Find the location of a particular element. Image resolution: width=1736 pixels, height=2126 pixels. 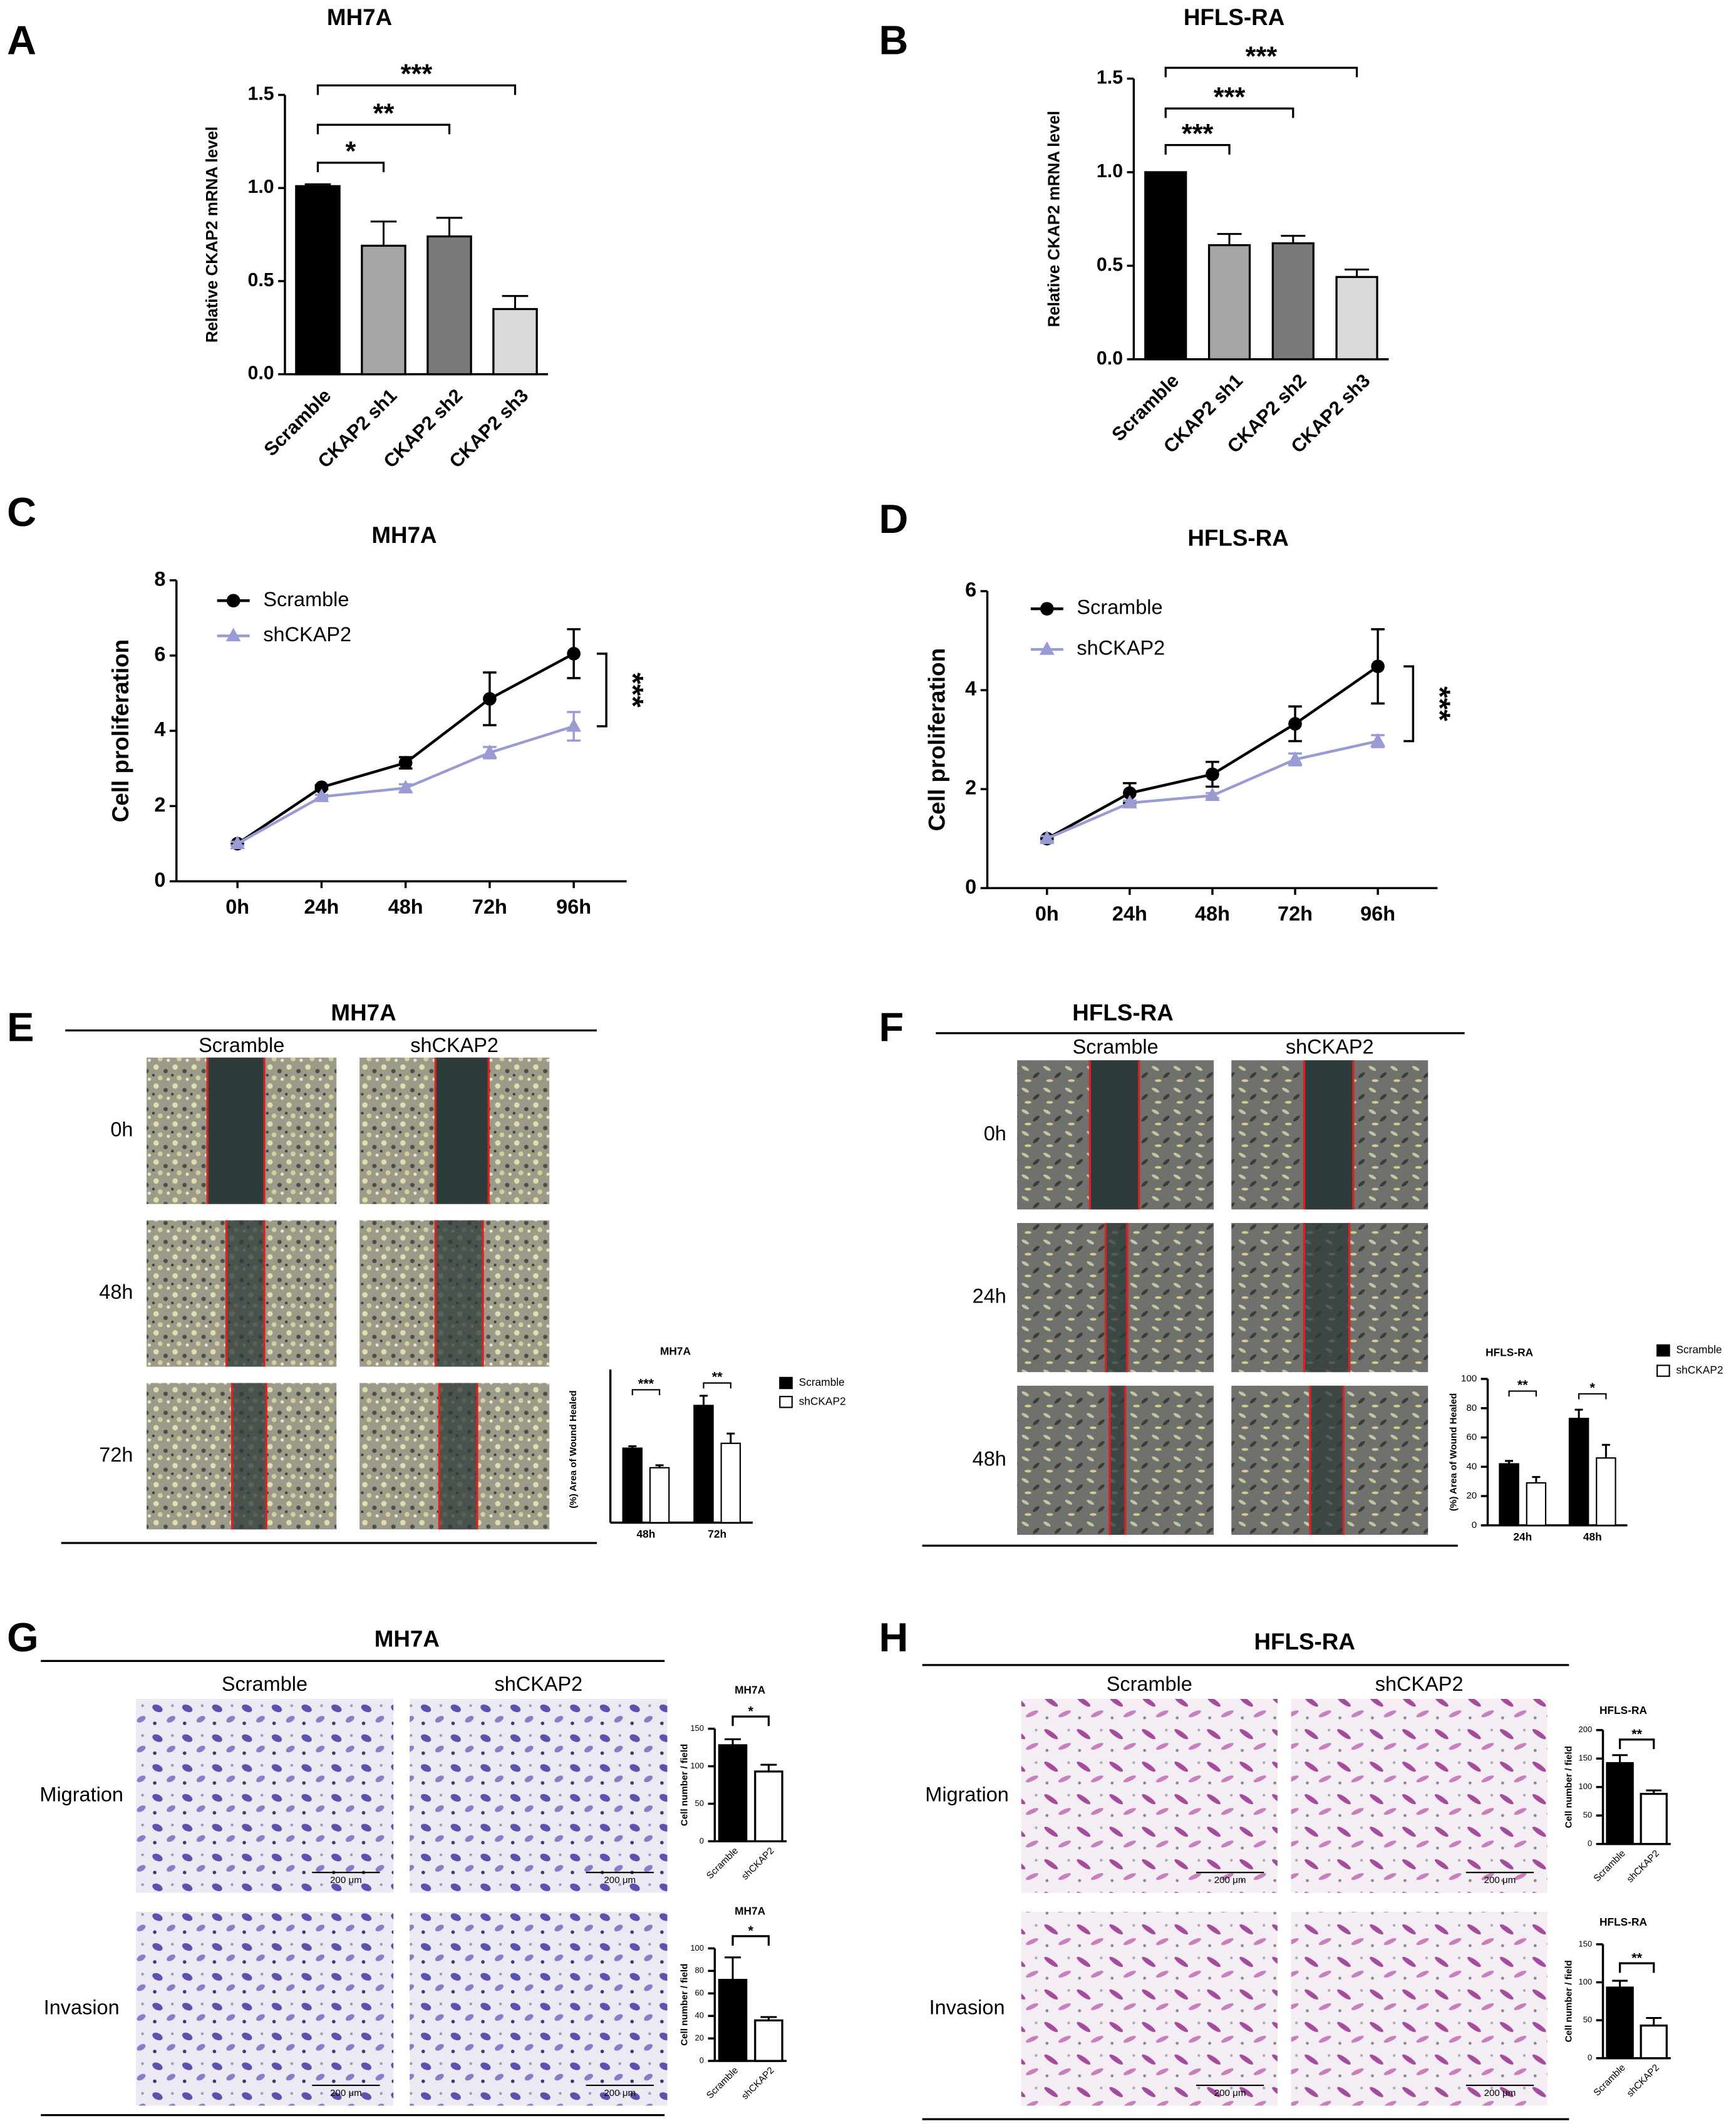

panel-letter: G is located at coordinates (23, 1637).